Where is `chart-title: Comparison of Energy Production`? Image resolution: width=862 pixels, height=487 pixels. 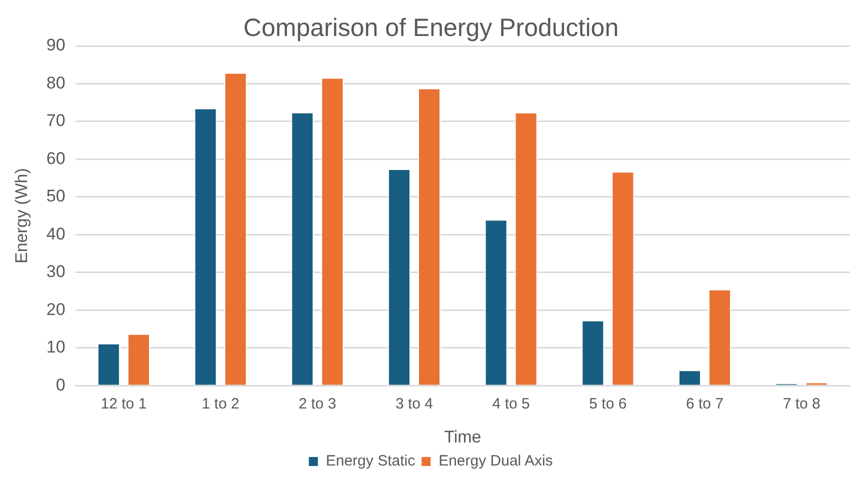 chart-title: Comparison of Energy Production is located at coordinates (431, 28).